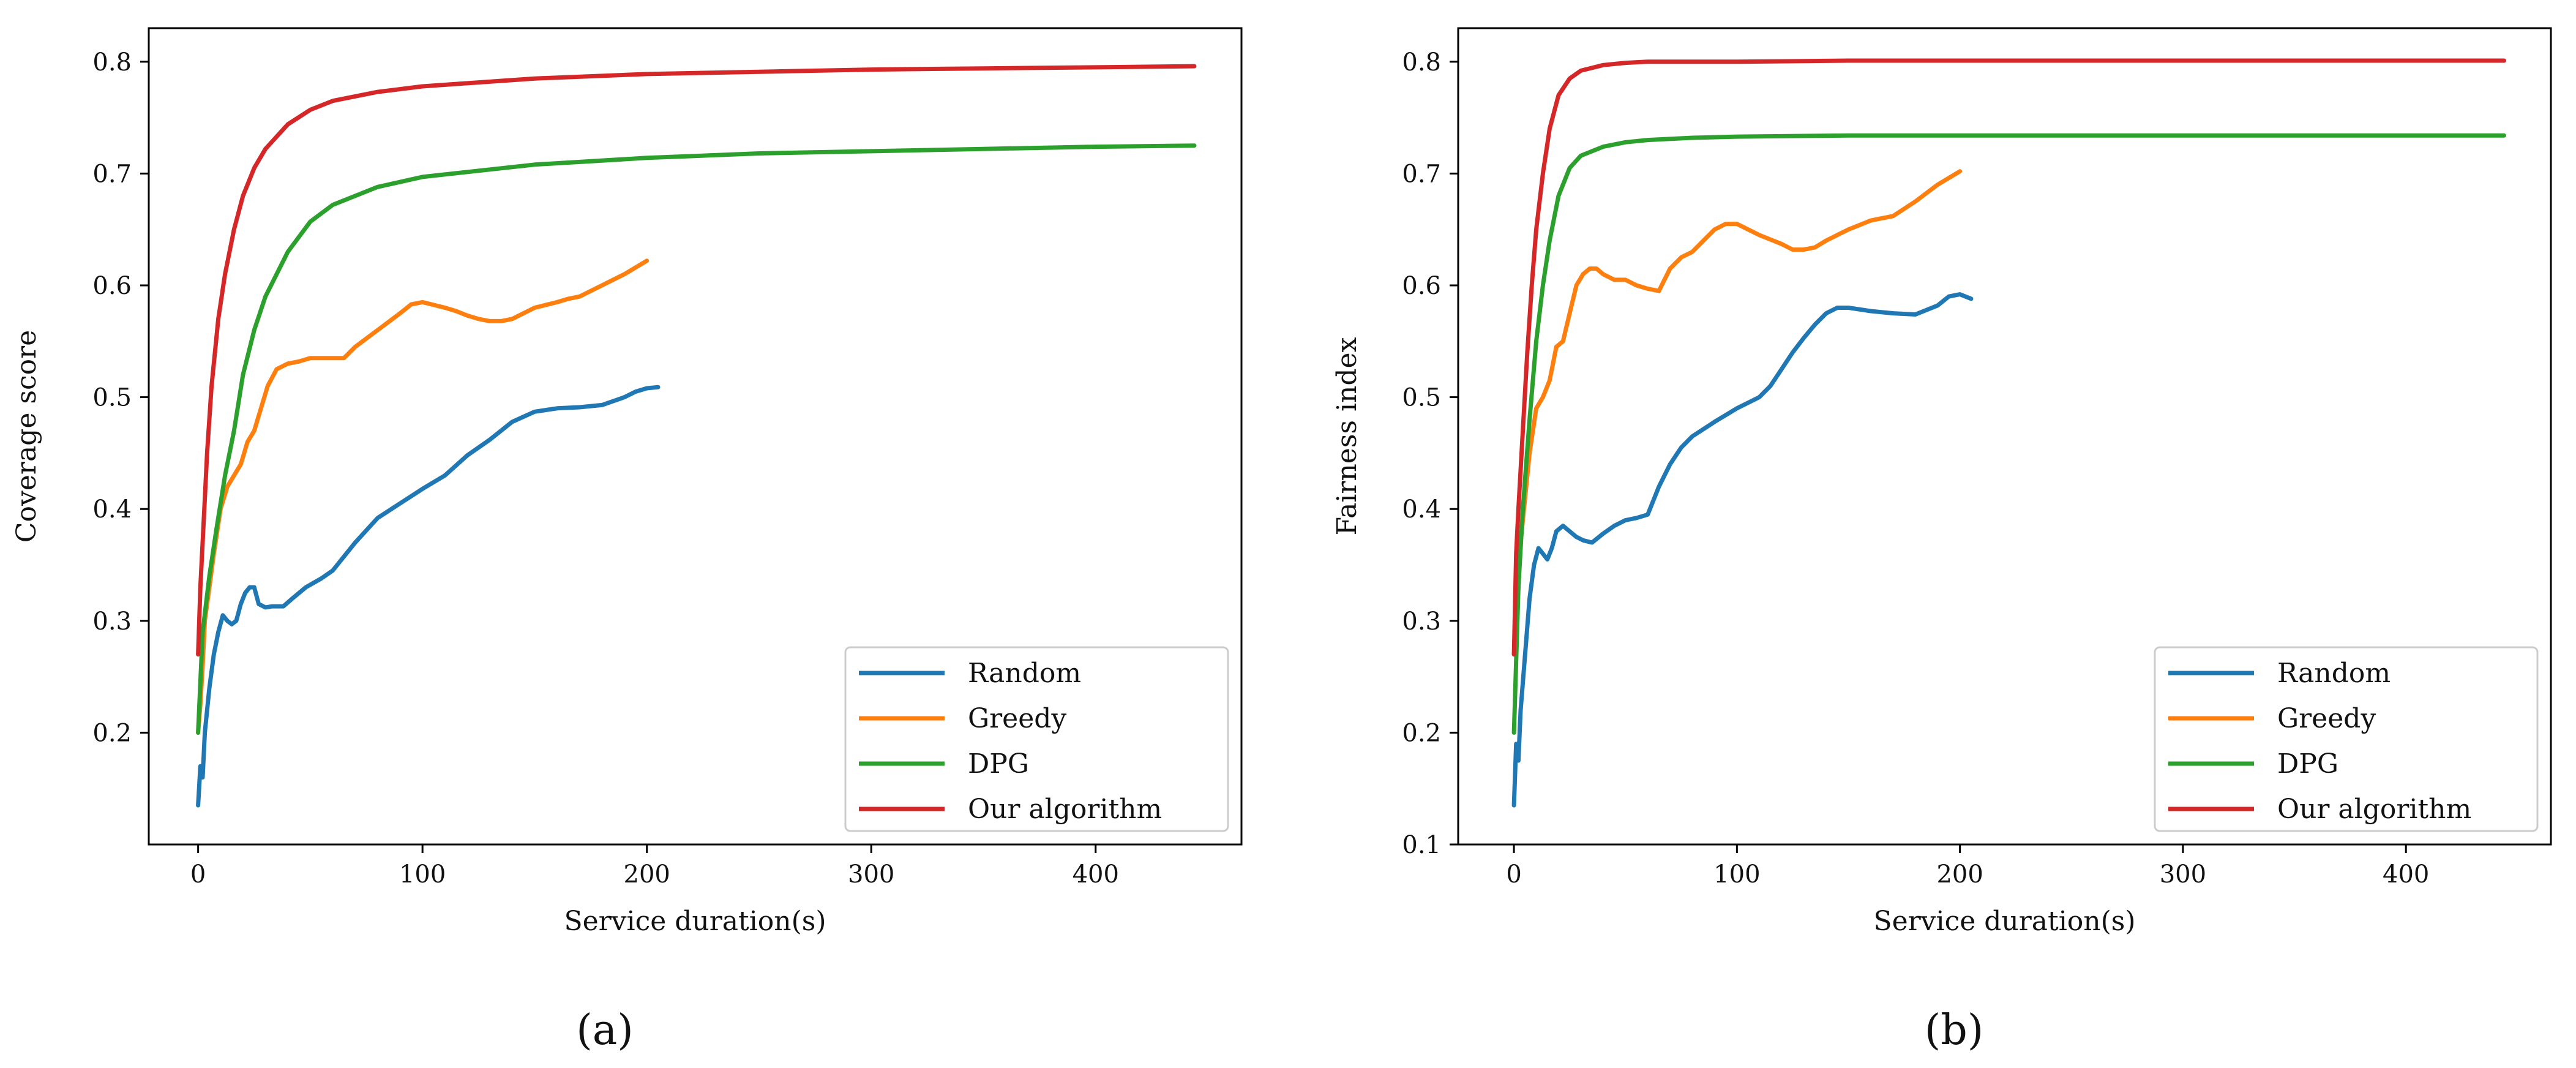 The height and width of the screenshot is (1068, 2576). Describe the element at coordinates (1421, 845) in the screenshot. I see `y-tick-label: 0.1` at that location.